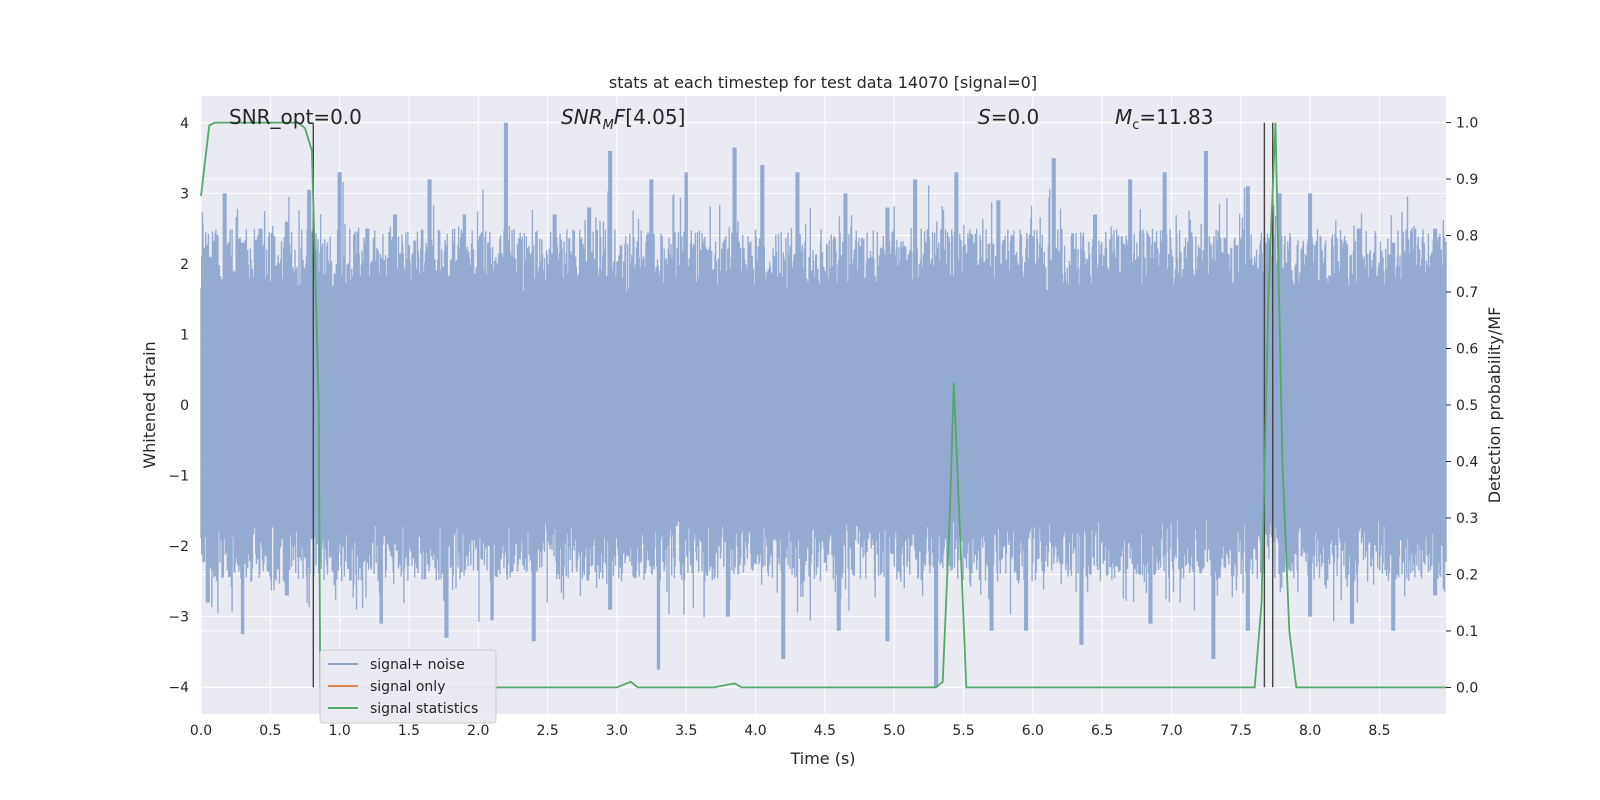  I want to click on y-tick-label-right: 0.5, so click(1467, 406).